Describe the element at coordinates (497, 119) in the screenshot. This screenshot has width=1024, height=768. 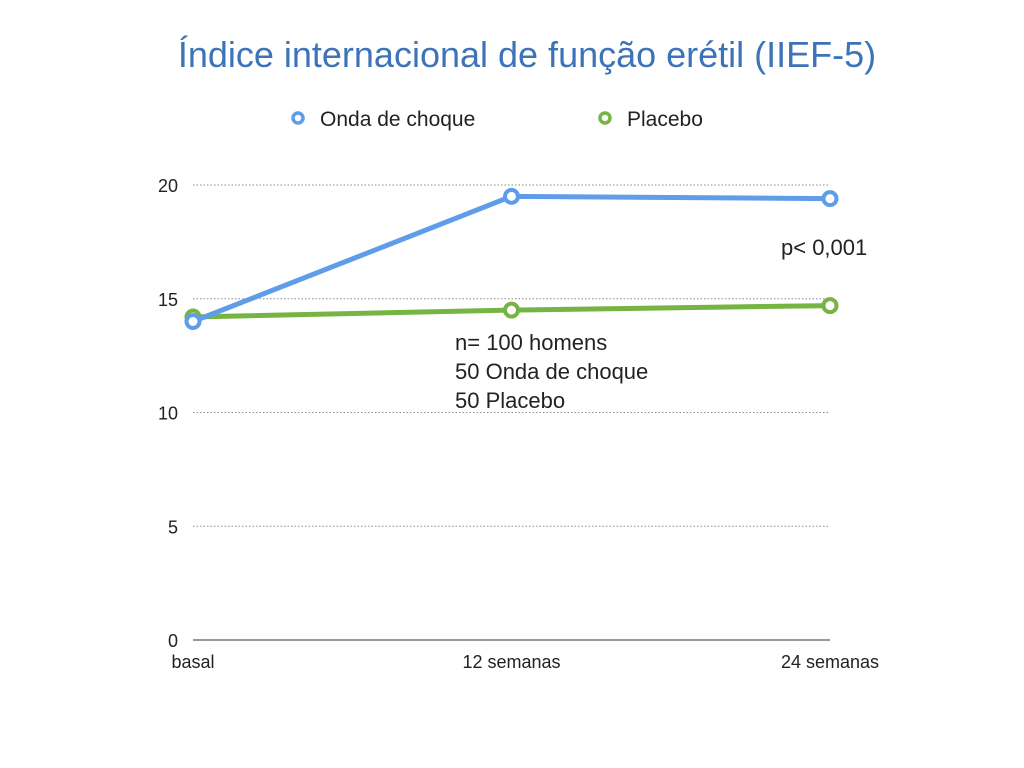
I see `legend: Onda de choque Placebo` at that location.